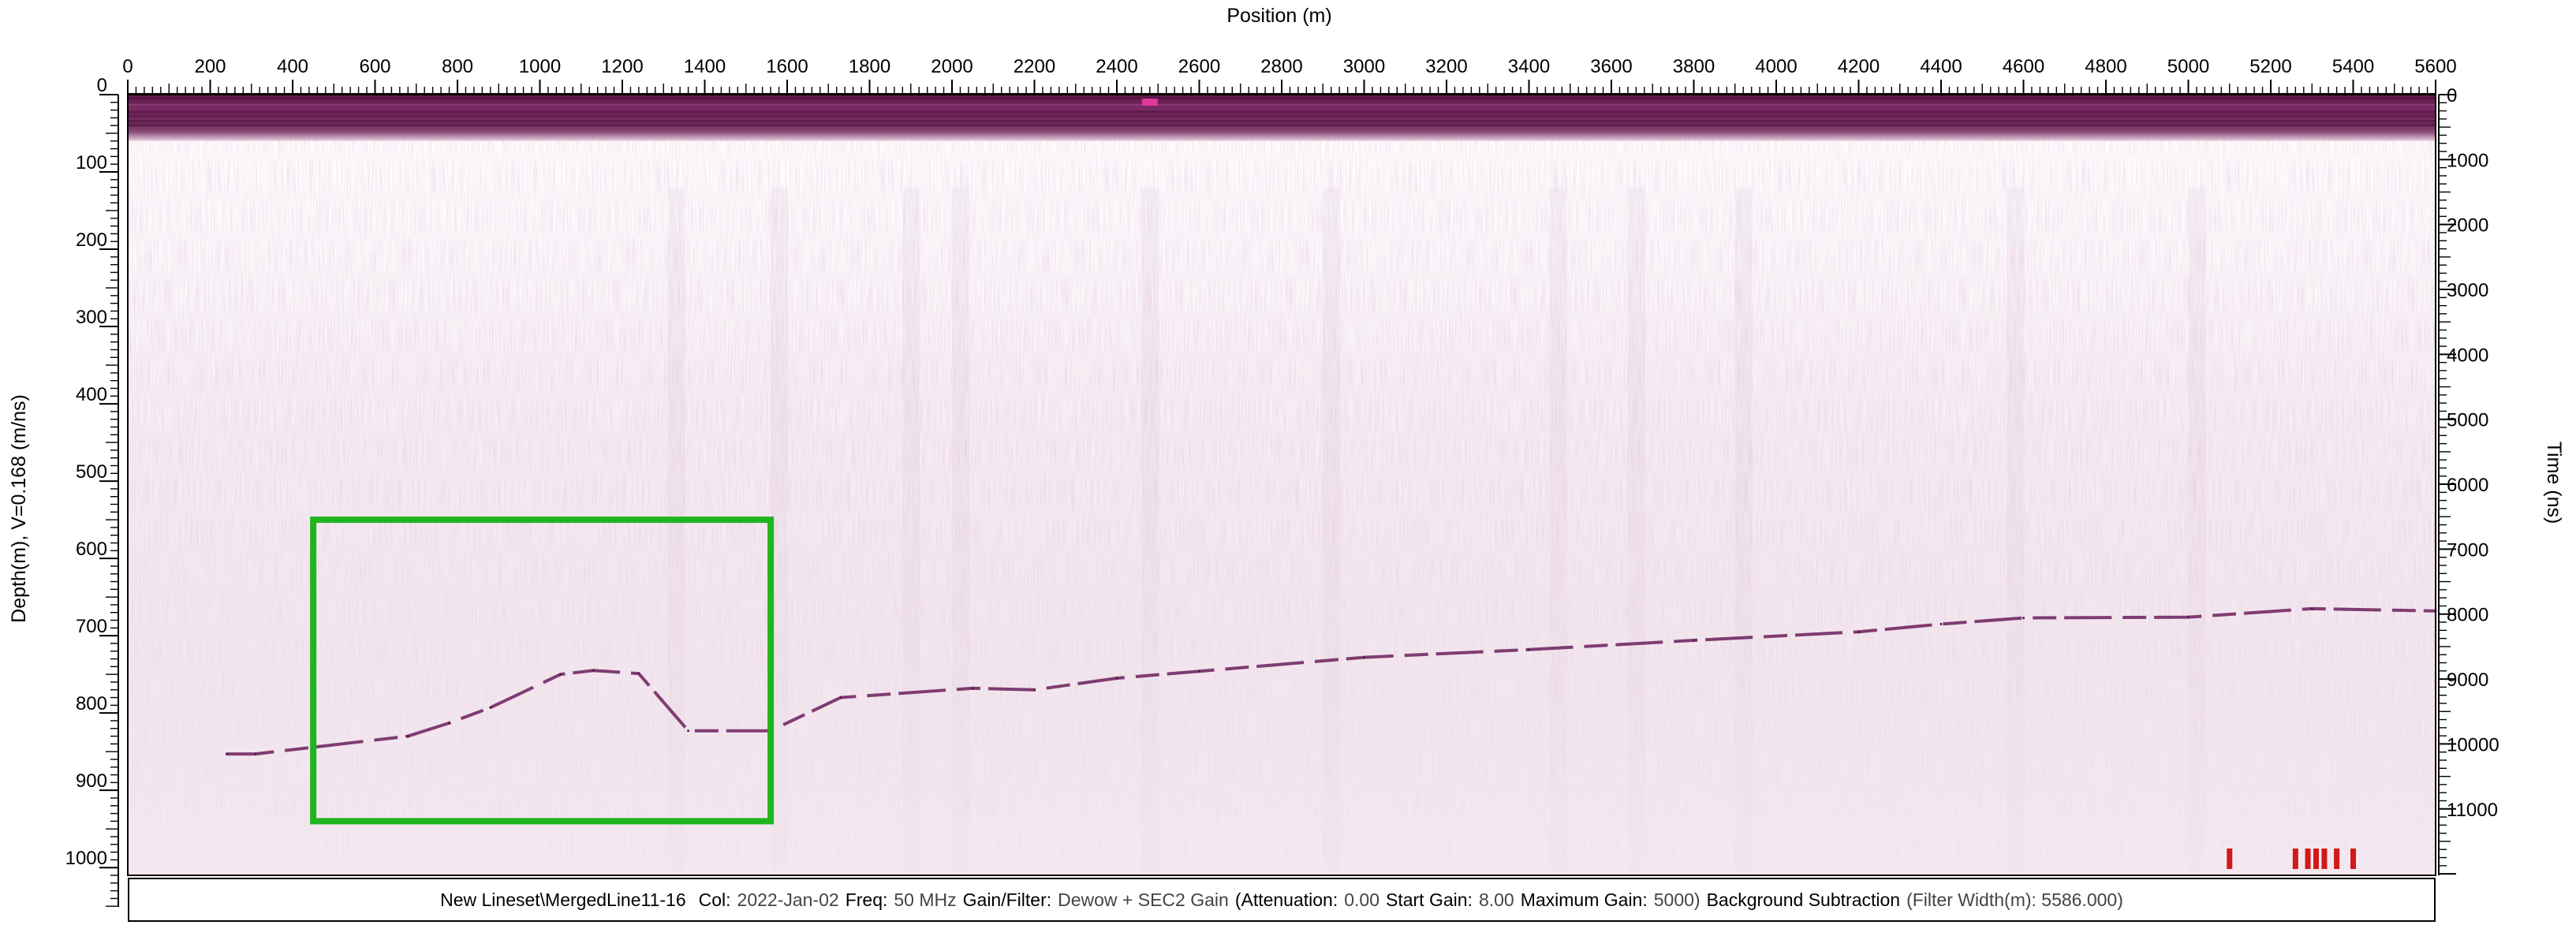 The image size is (2576, 925). I want to click on event-markers, so click(2291, 859).